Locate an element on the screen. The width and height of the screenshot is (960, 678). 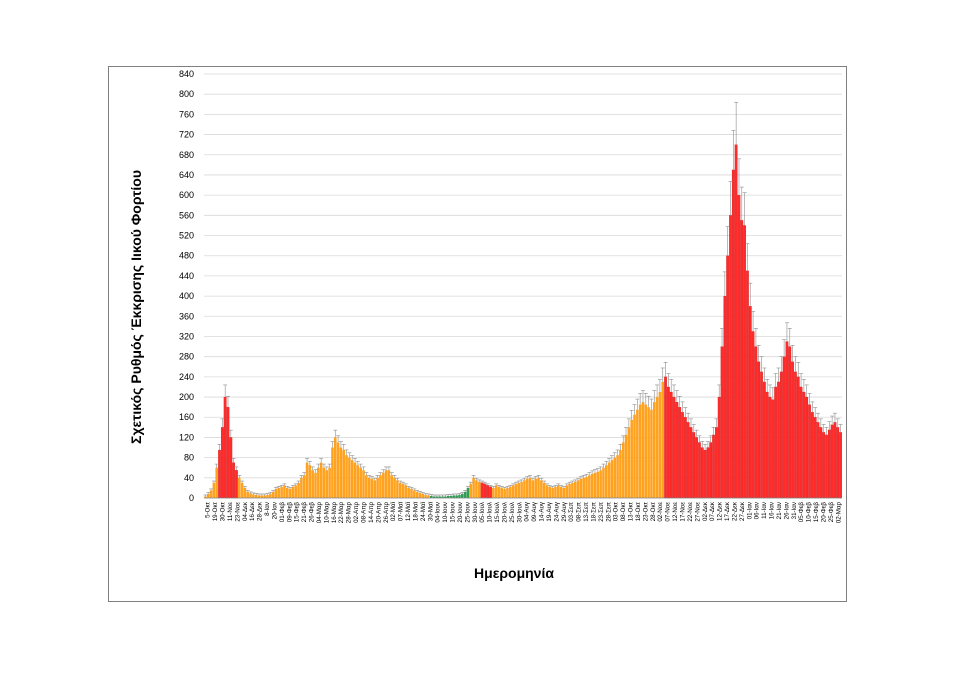
x-tick-label: 11-Ιαν is located at coordinates (764, 510).